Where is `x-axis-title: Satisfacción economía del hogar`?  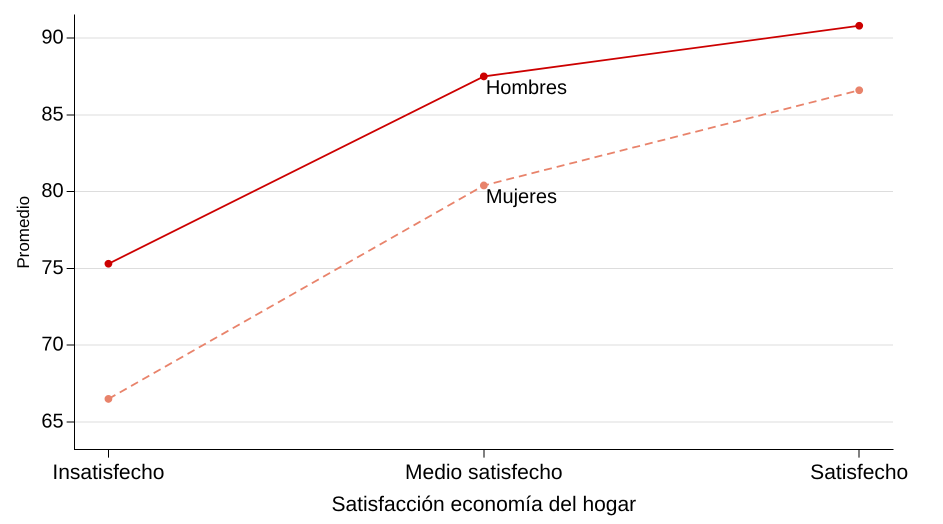
x-axis-title: Satisfacción economía del hogar is located at coordinates (483, 504).